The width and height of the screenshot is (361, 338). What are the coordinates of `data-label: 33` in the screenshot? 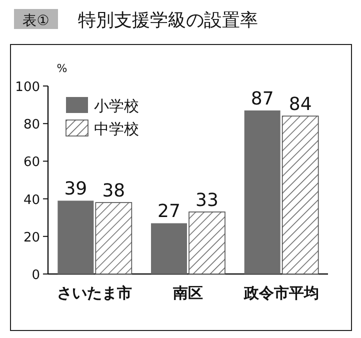 It's located at (207, 200).